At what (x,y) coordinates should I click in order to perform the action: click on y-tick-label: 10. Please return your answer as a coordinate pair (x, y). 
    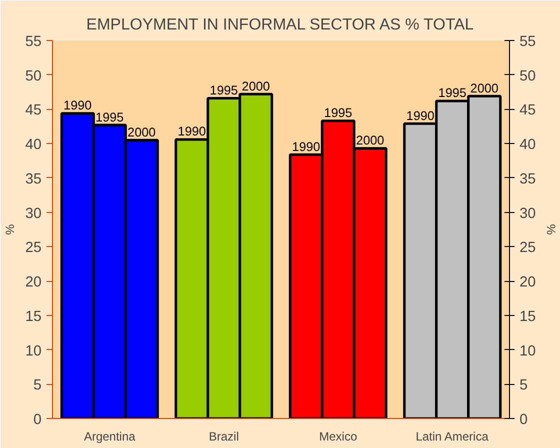
    Looking at the image, I should click on (33, 351).